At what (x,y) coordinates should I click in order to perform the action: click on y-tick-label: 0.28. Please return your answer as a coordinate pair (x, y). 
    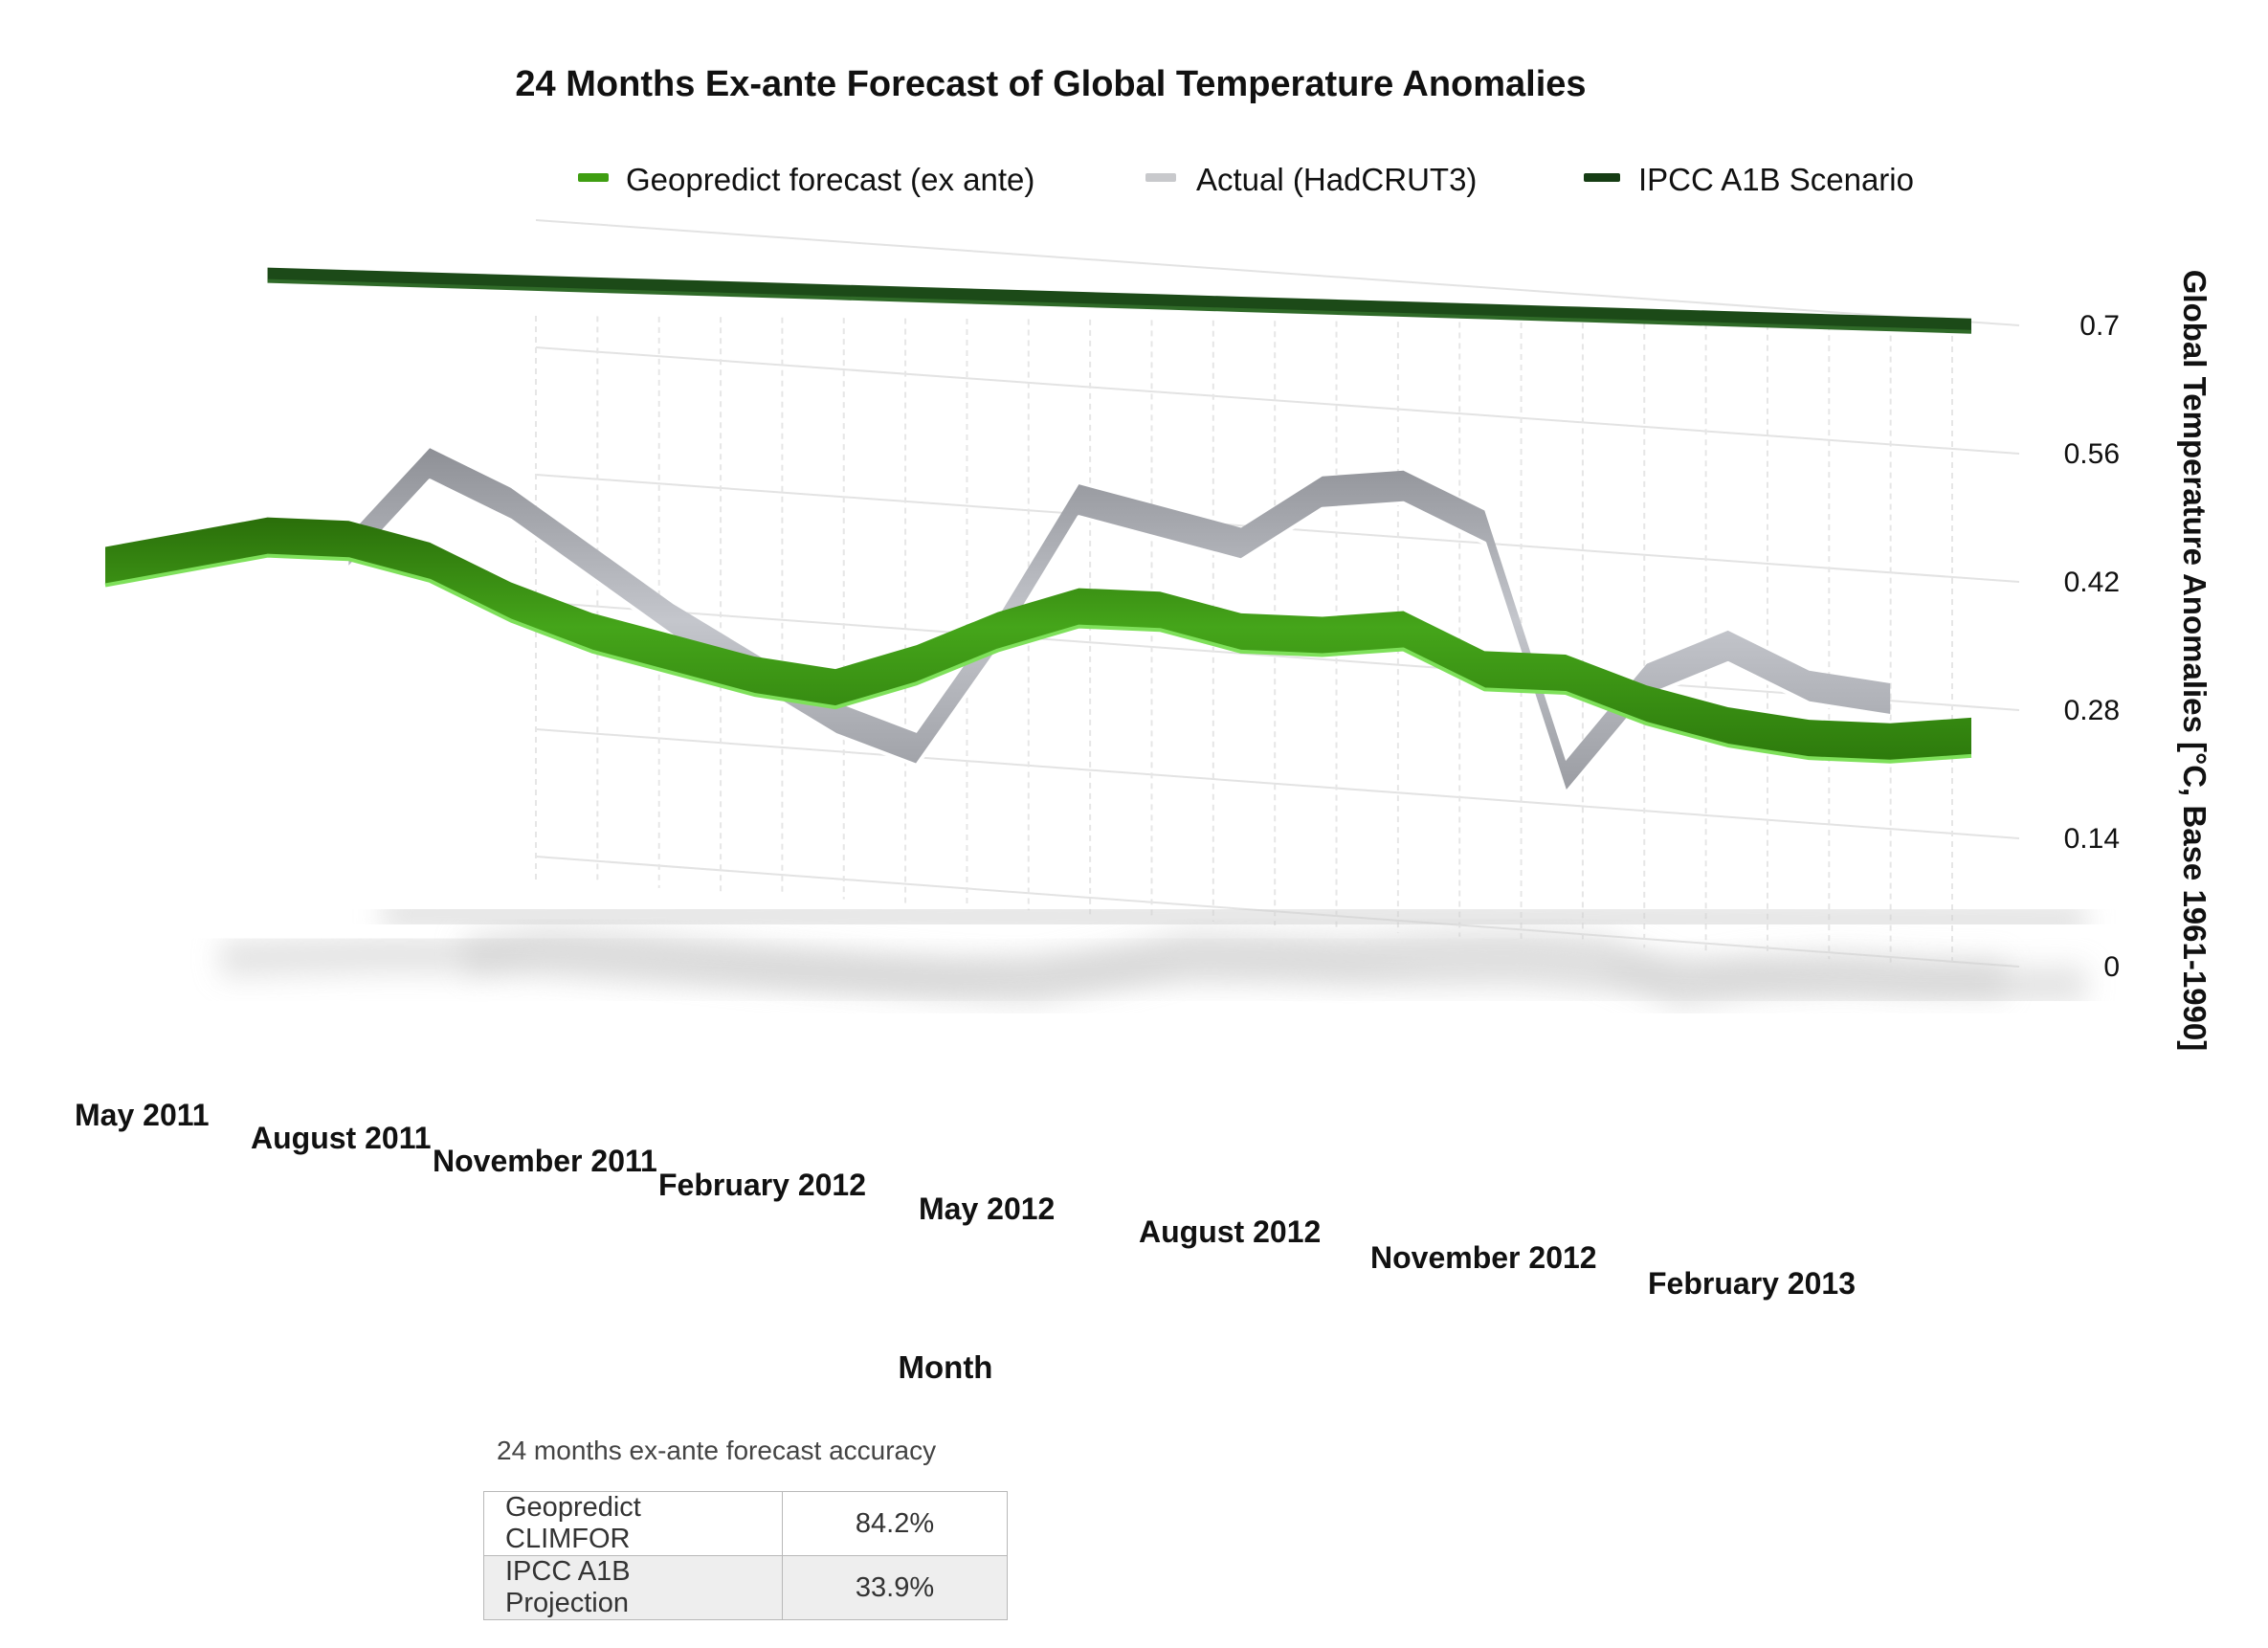
    Looking at the image, I should click on (2092, 710).